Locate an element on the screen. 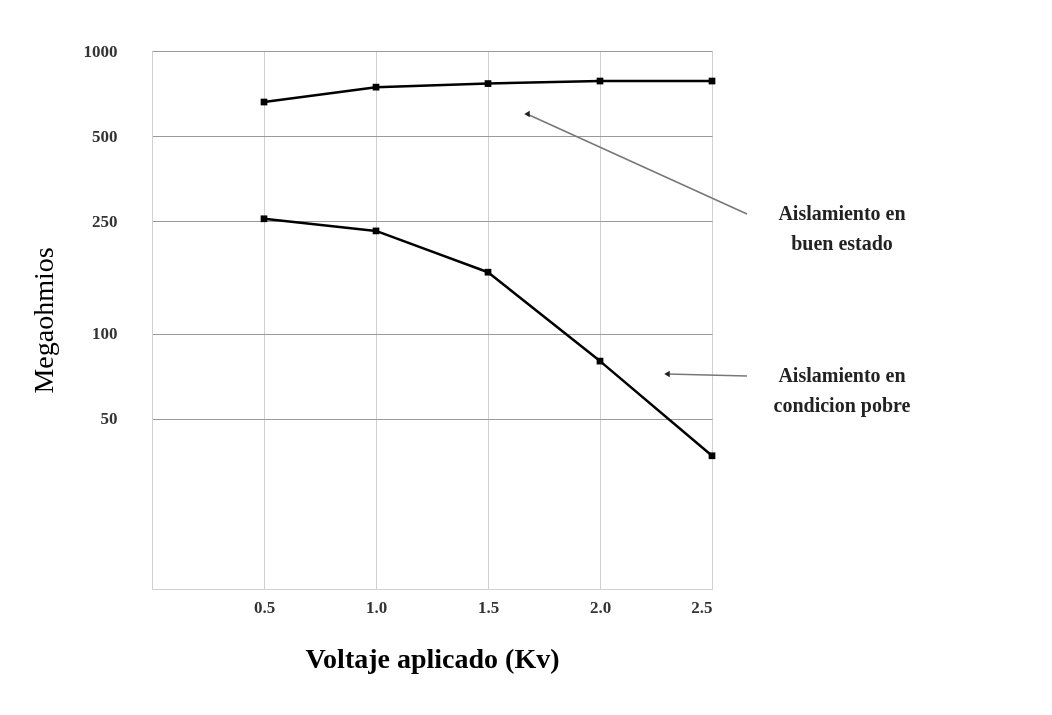 This screenshot has width=1052, height=715. y-tick-label: 1000 is located at coordinates (100, 51).